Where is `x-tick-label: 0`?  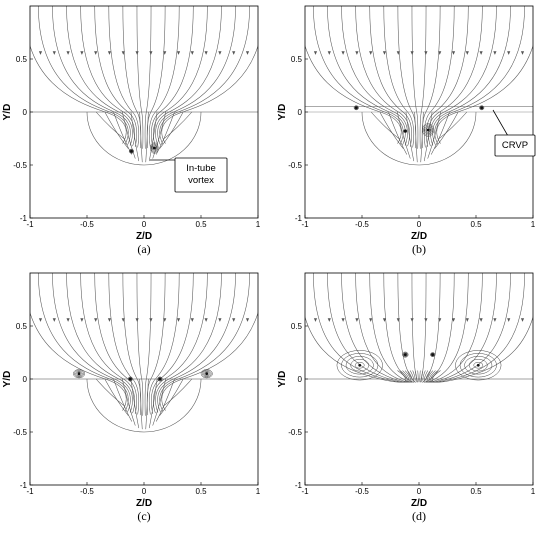 x-tick-label: 0 is located at coordinates (419, 491).